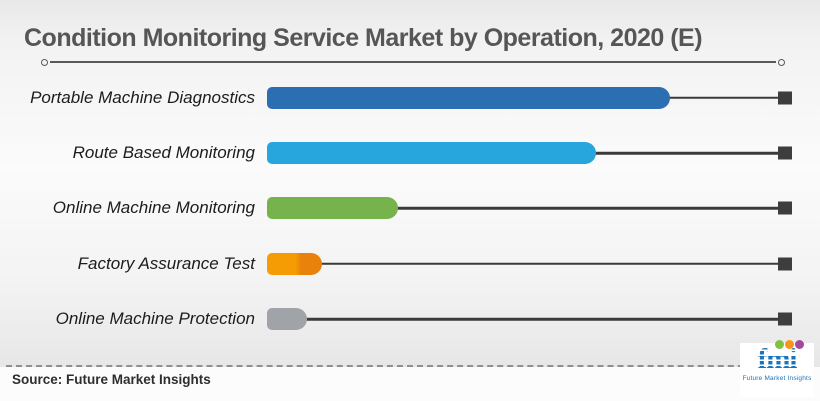  What do you see at coordinates (781, 357) in the screenshot?
I see `fmi-logo-wordmark: fmi` at bounding box center [781, 357].